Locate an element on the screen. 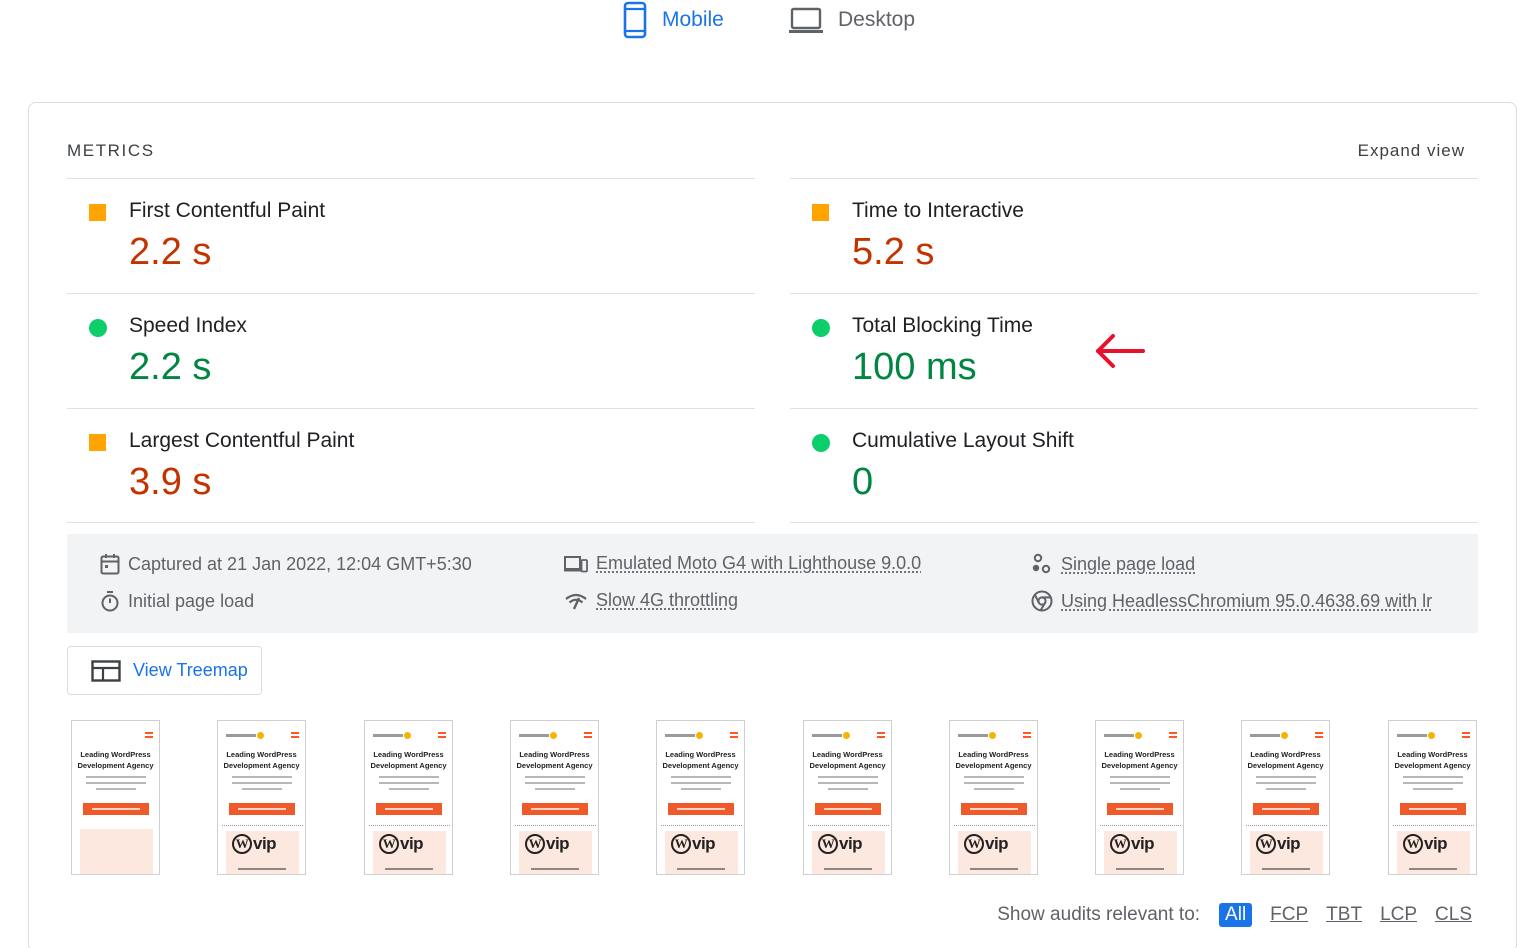 This screenshot has height=948, width=1540. network-throttling: Slow 4G throttling is located at coordinates (651, 600).